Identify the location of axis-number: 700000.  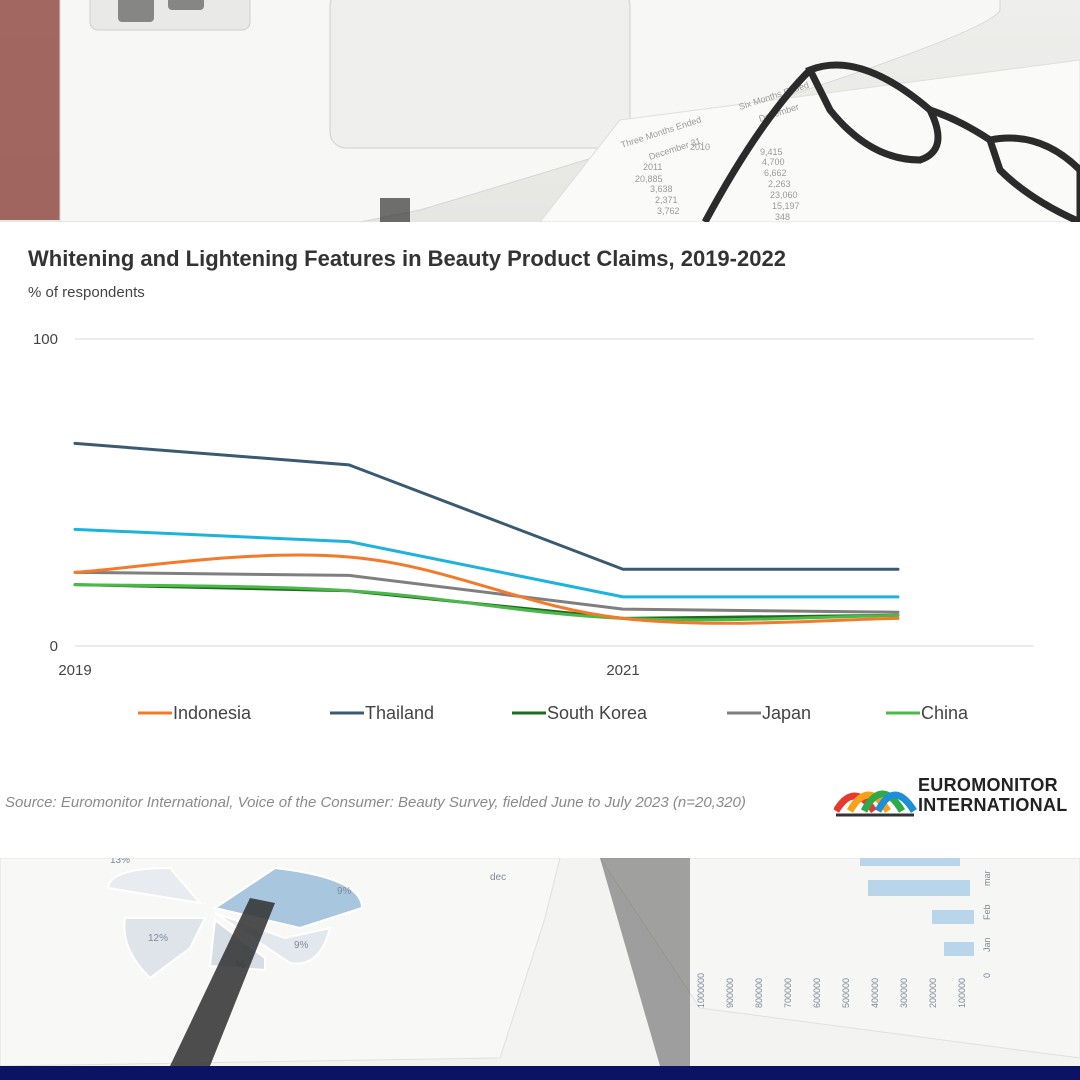
(788, 993).